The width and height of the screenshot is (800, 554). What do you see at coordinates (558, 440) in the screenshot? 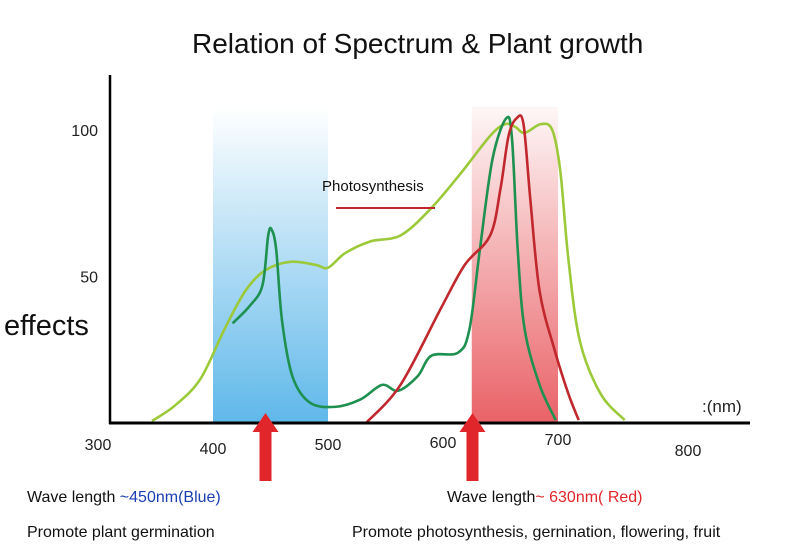
I see `x-tick-label: 700` at bounding box center [558, 440].